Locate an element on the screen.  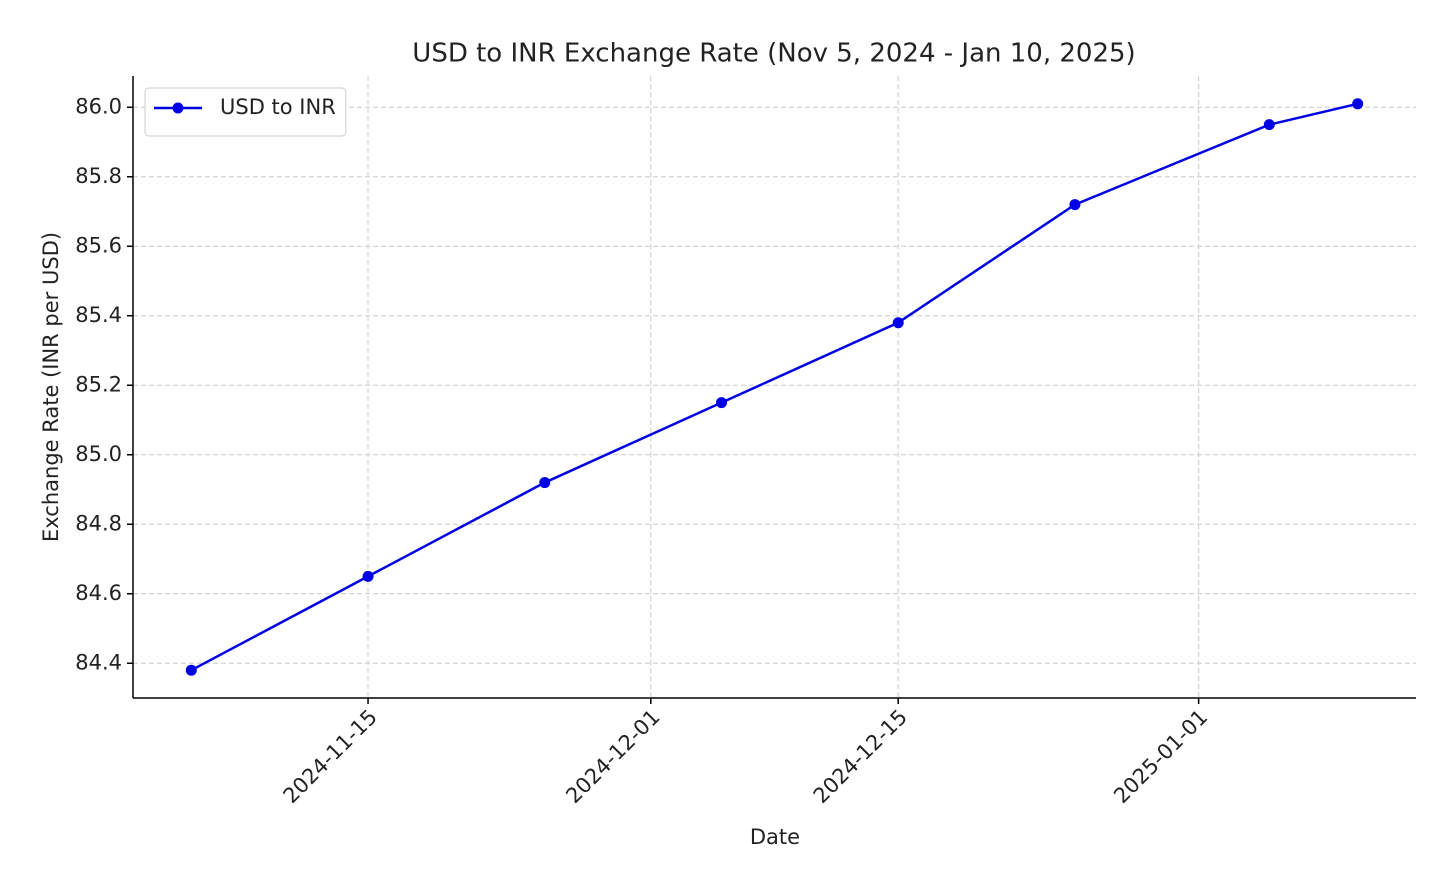
legend-box is located at coordinates (245, 112).